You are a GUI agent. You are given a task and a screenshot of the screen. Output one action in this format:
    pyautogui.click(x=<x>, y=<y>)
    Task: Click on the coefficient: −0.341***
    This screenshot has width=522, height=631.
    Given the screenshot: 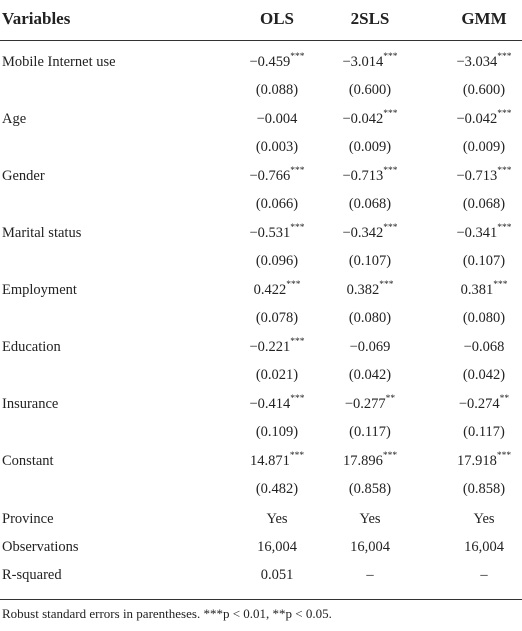 What is the action you would take?
    pyautogui.click(x=483, y=233)
    